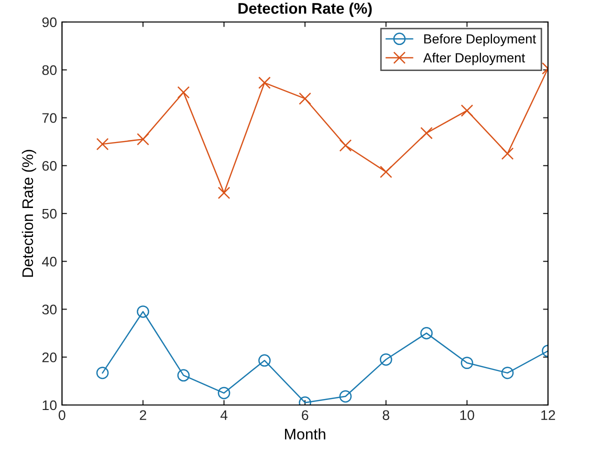 This screenshot has width=596, height=450. What do you see at coordinates (480, 40) in the screenshot?
I see `legend-label: Before Deployment` at bounding box center [480, 40].